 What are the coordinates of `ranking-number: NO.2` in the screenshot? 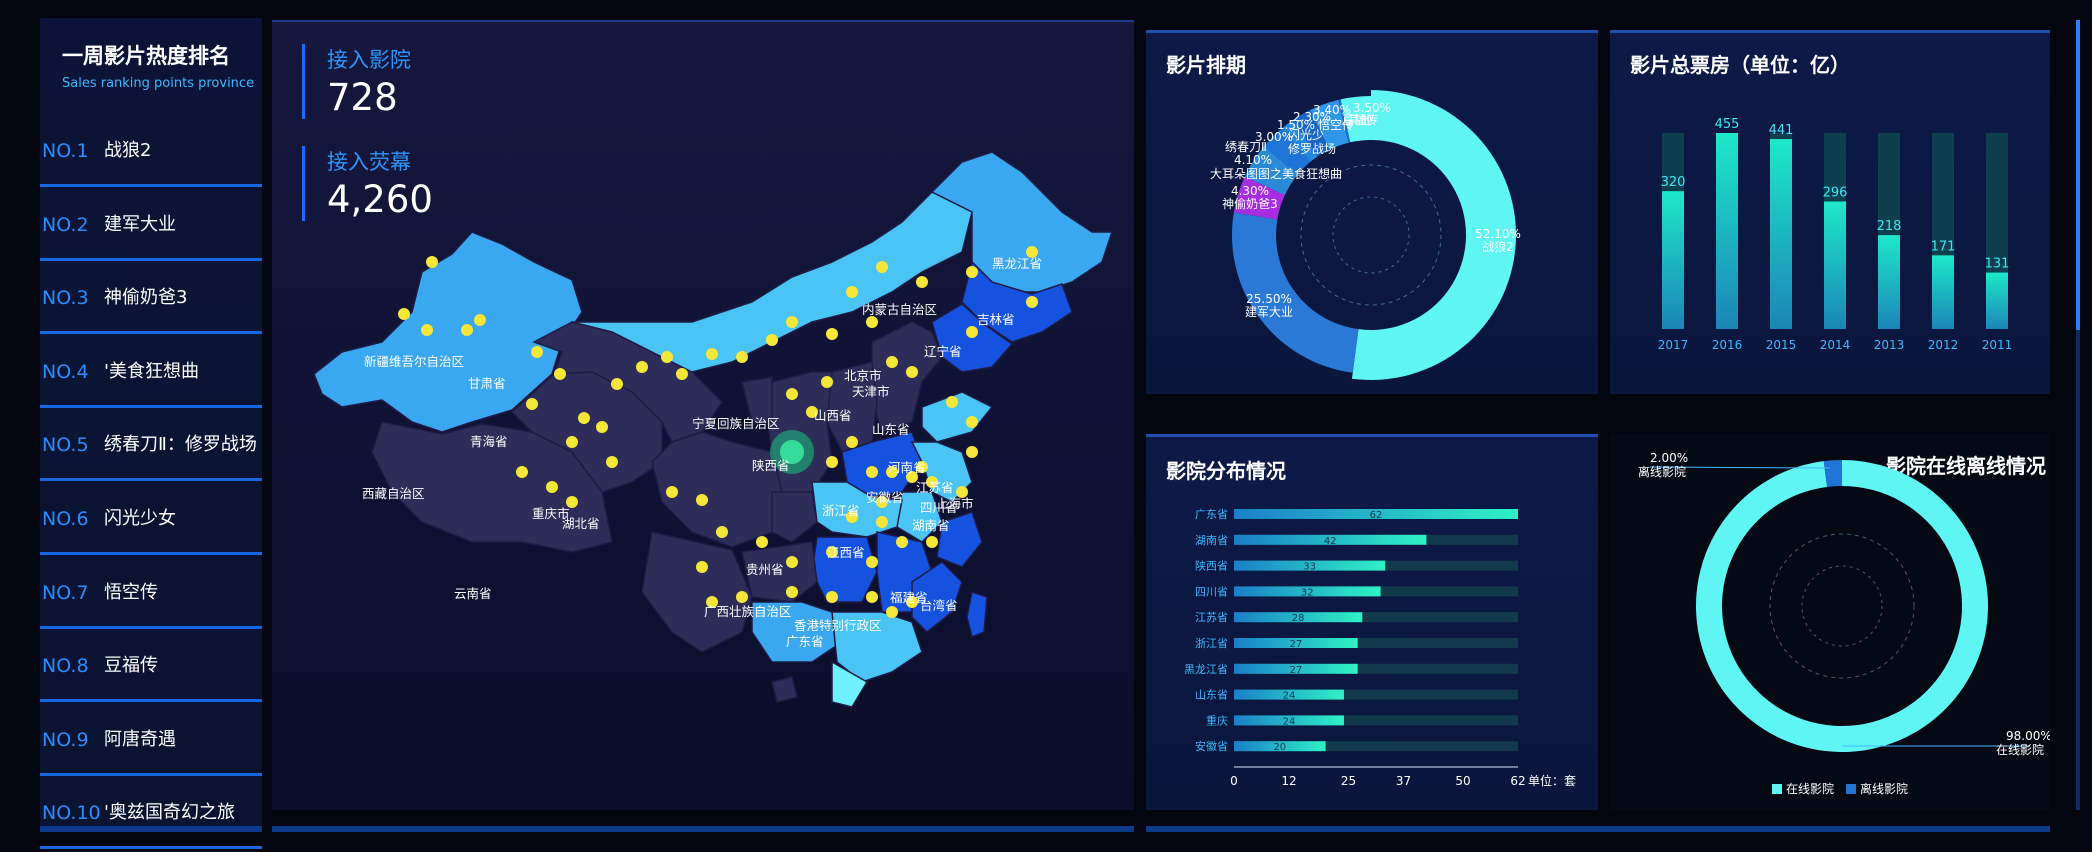 It's located at (65, 224).